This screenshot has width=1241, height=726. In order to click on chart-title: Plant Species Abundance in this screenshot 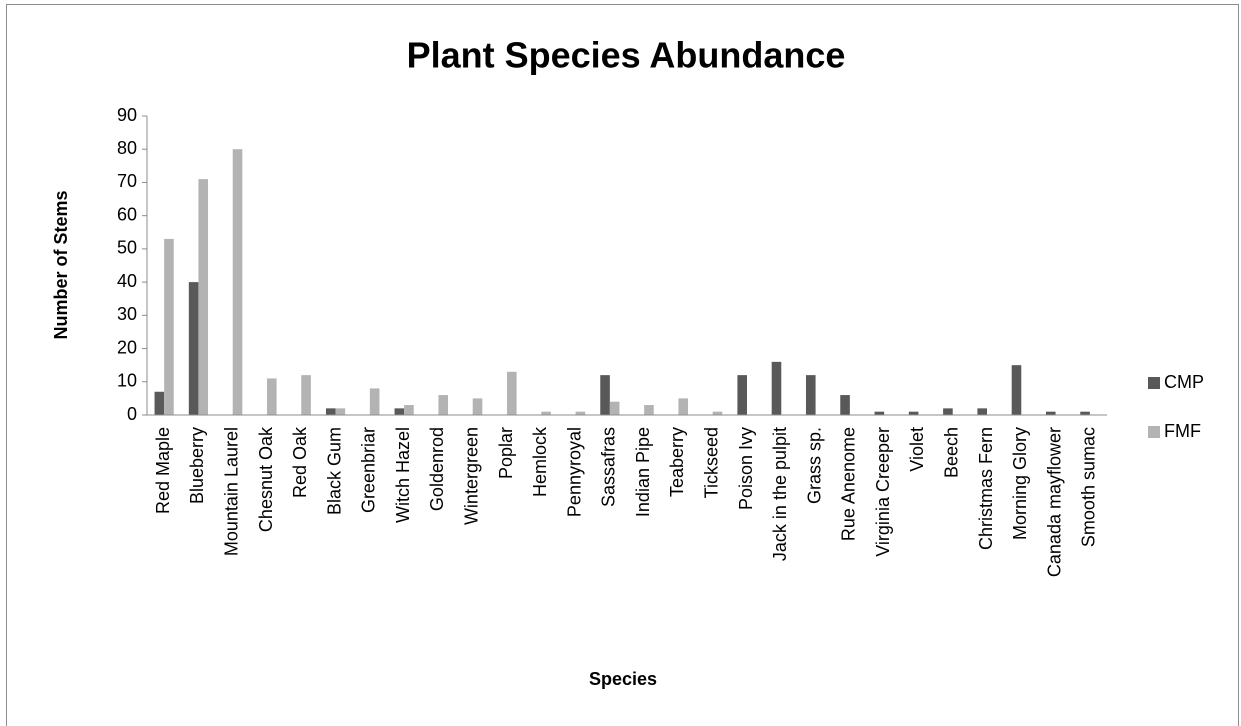, I will do `click(626, 55)`.